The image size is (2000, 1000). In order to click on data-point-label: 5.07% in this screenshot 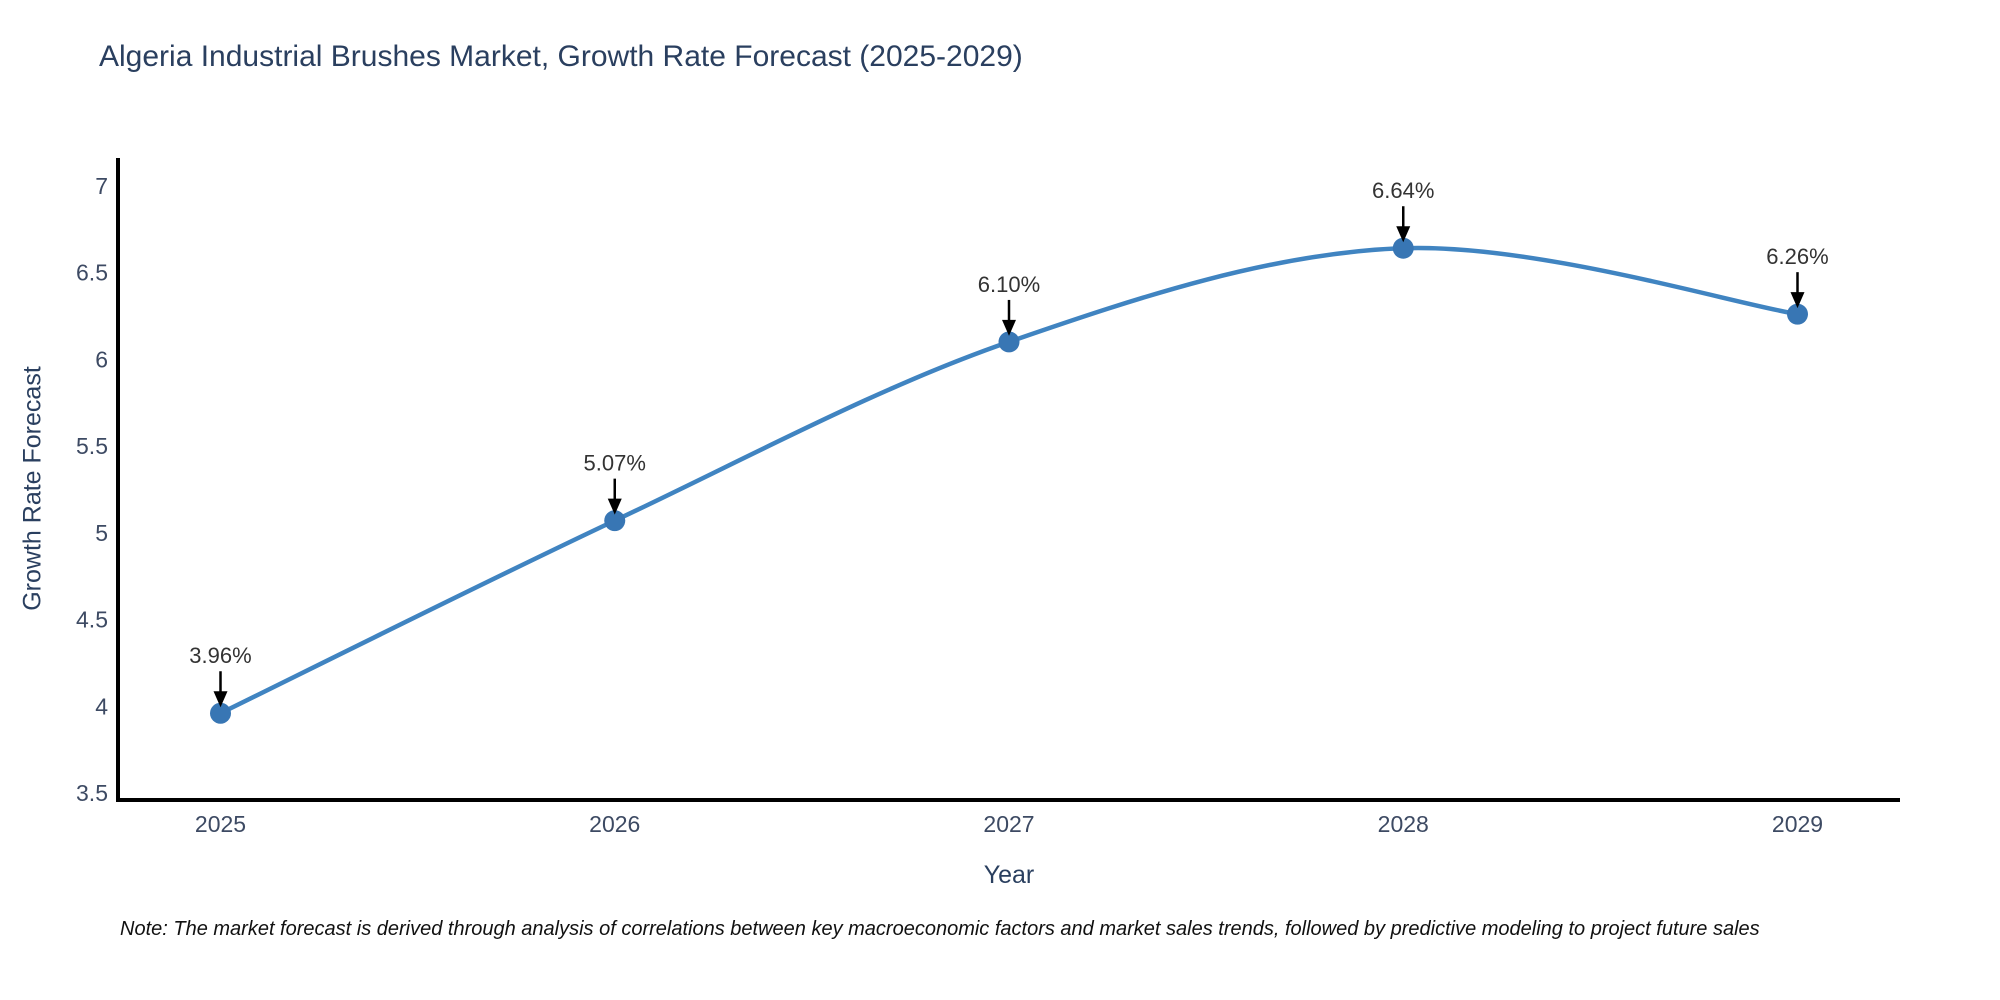, I will do `click(615, 463)`.